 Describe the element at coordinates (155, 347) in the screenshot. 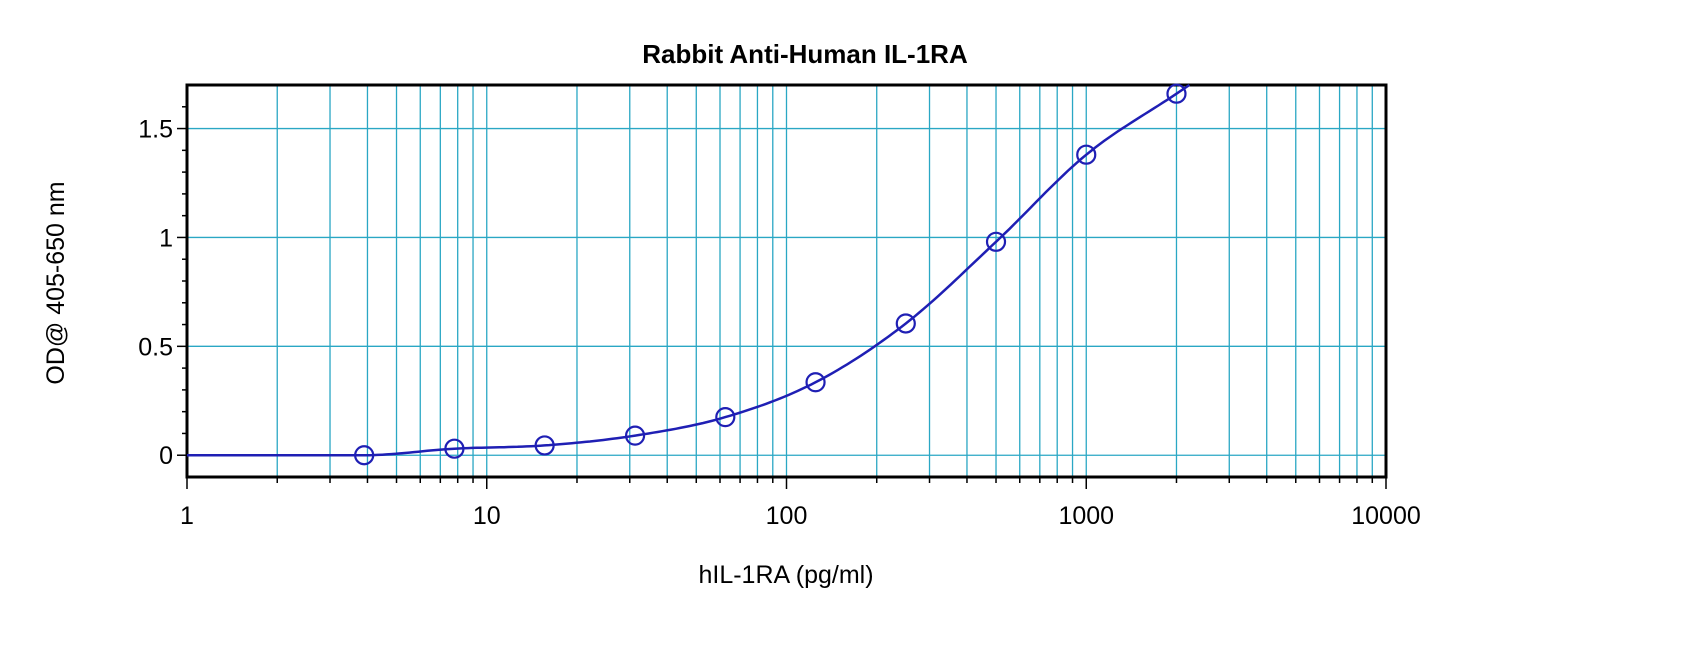

I see `y-tick-label: 0.5` at that location.